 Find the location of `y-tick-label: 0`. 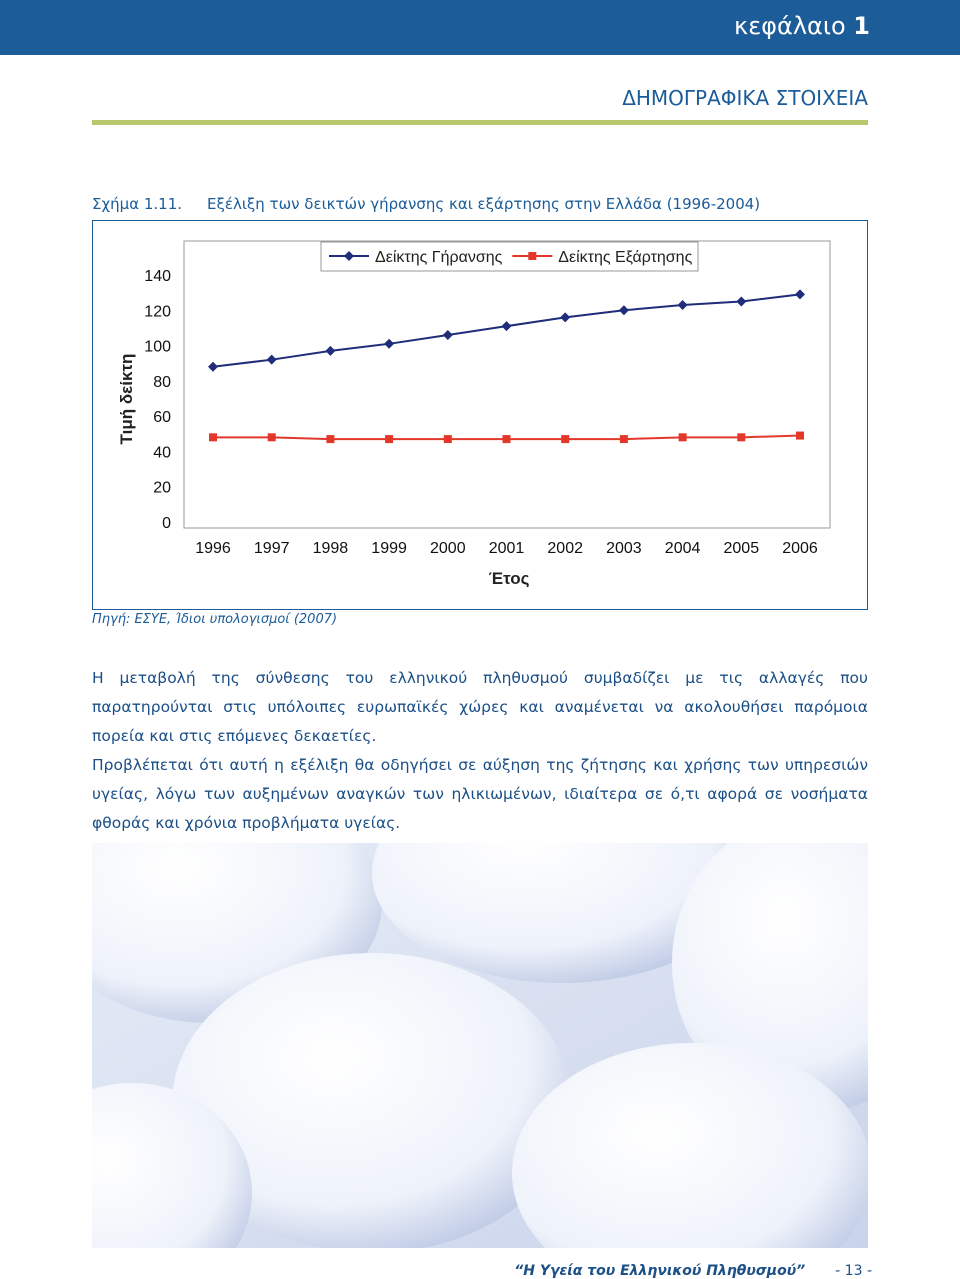

y-tick-label: 0 is located at coordinates (166, 523).